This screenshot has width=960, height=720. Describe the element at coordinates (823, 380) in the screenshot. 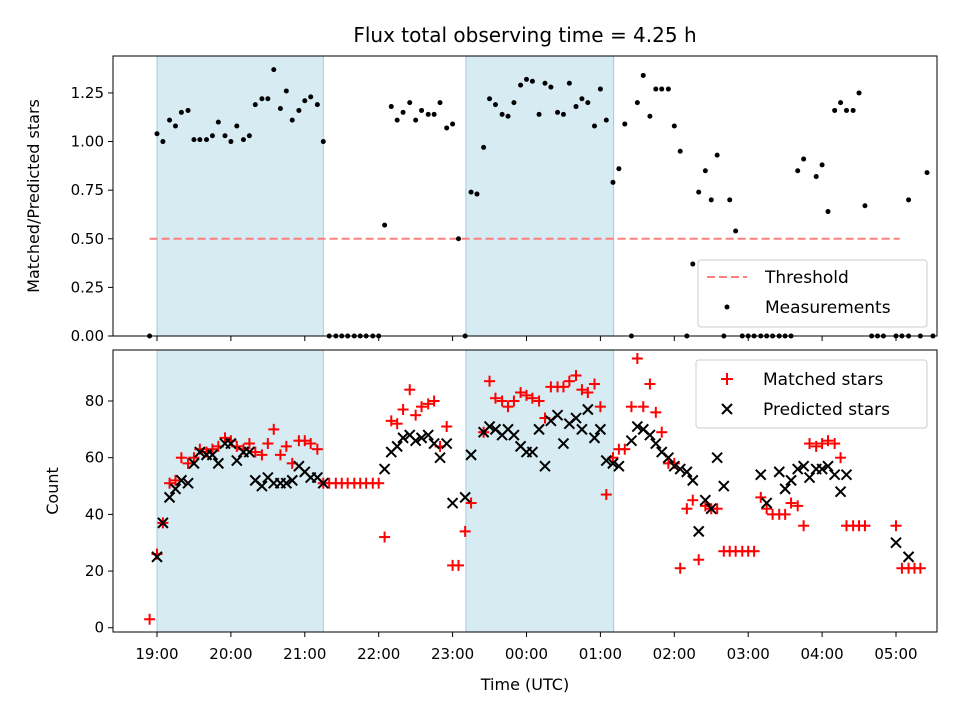

I see `legend-matched-label: Matched stars` at that location.